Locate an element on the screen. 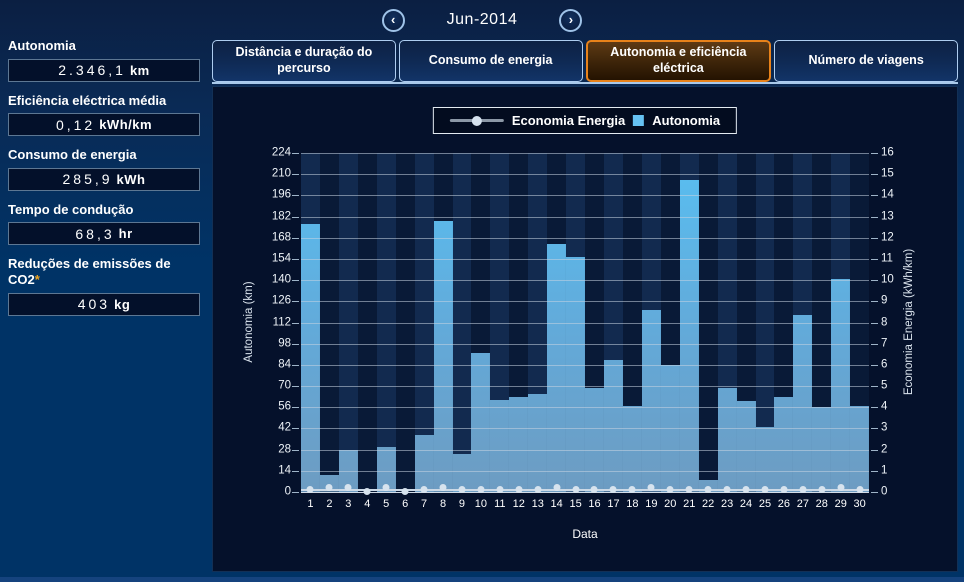 Image resolution: width=964 pixels, height=582 pixels. x-tick-label: 11 is located at coordinates (500, 504).